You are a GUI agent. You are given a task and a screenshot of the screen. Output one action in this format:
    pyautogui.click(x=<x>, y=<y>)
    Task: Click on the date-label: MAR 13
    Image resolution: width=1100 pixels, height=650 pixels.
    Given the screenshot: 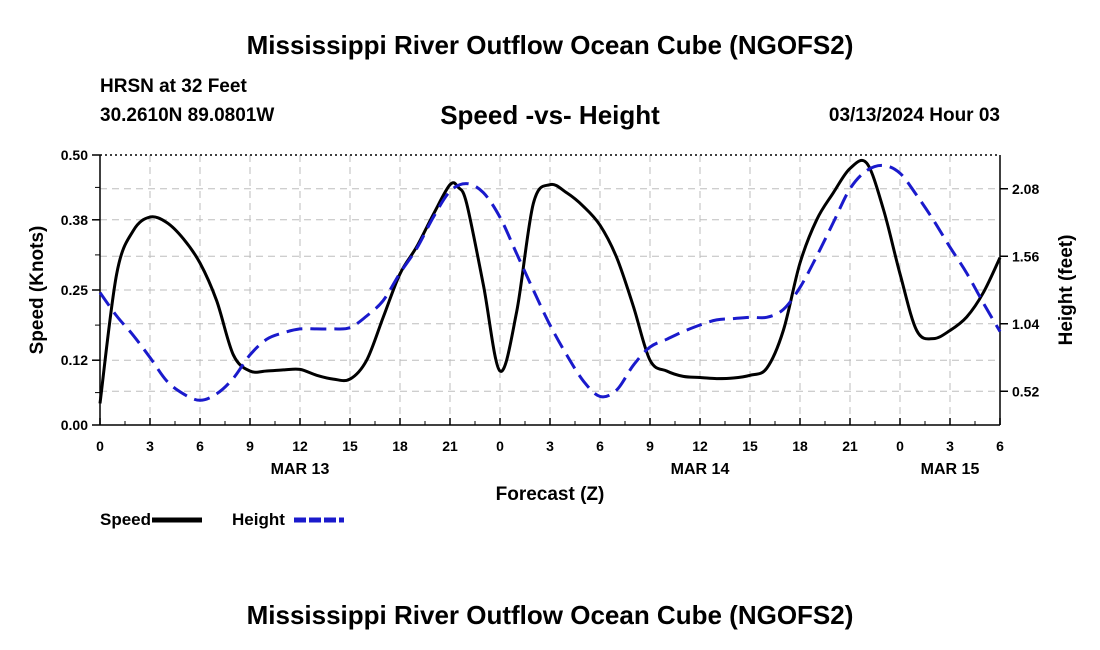 What is the action you would take?
    pyautogui.click(x=300, y=469)
    